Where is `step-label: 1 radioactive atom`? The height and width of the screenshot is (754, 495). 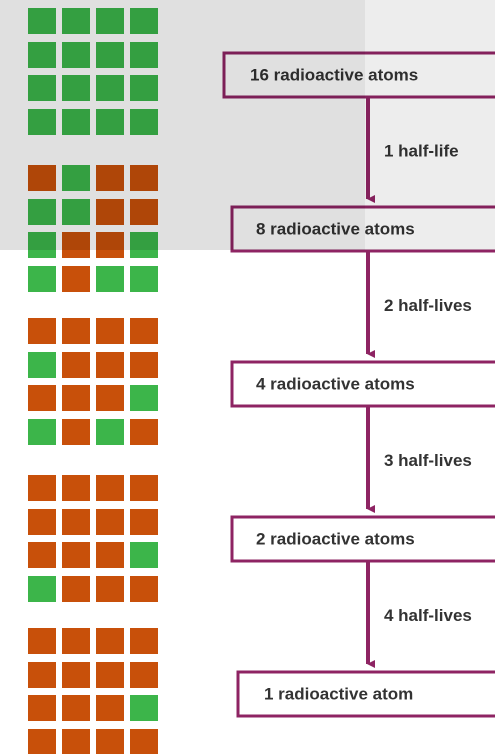
step-label: 1 radioactive atom is located at coordinates (338, 693).